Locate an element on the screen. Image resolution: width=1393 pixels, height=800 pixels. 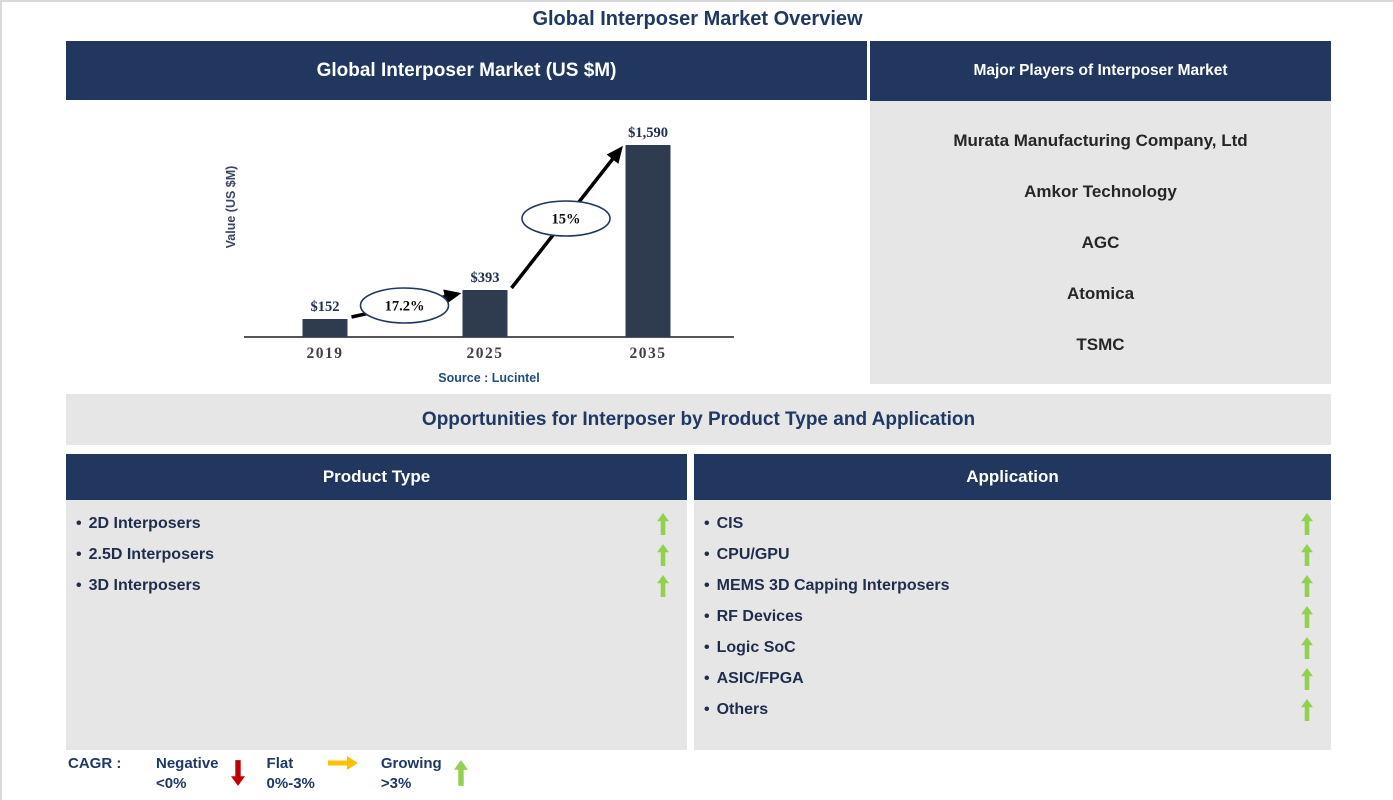
list-item: • CPU/GPU is located at coordinates (1007, 554).